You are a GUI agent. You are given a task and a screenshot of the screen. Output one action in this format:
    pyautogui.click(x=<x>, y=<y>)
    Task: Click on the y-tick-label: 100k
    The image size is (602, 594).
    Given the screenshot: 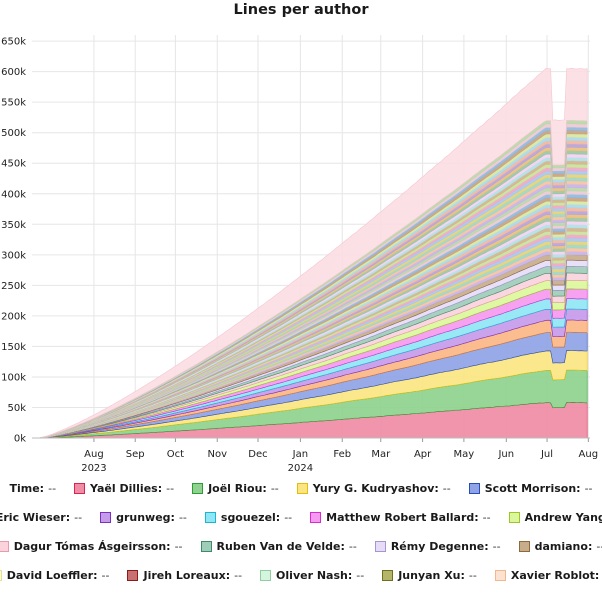 What is the action you would take?
    pyautogui.click(x=13, y=377)
    